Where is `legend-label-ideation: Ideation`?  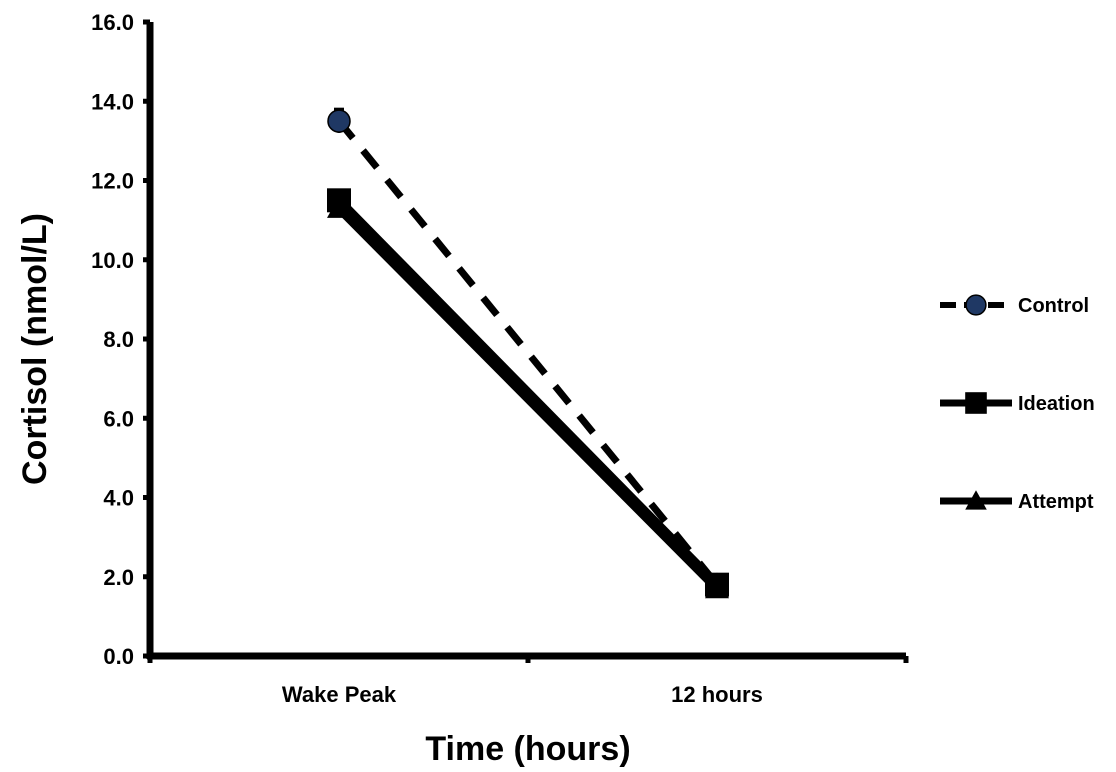 legend-label-ideation: Ideation is located at coordinates (1056, 404).